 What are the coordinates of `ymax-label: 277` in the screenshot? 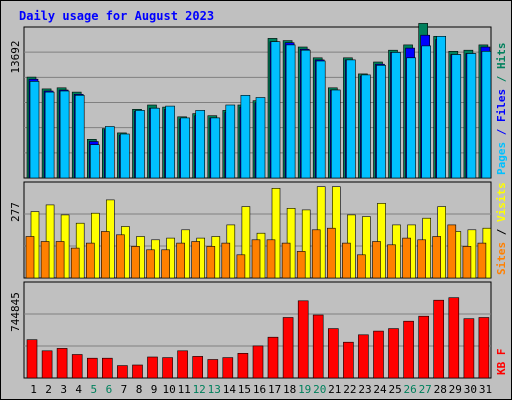 It's located at (15, 212).